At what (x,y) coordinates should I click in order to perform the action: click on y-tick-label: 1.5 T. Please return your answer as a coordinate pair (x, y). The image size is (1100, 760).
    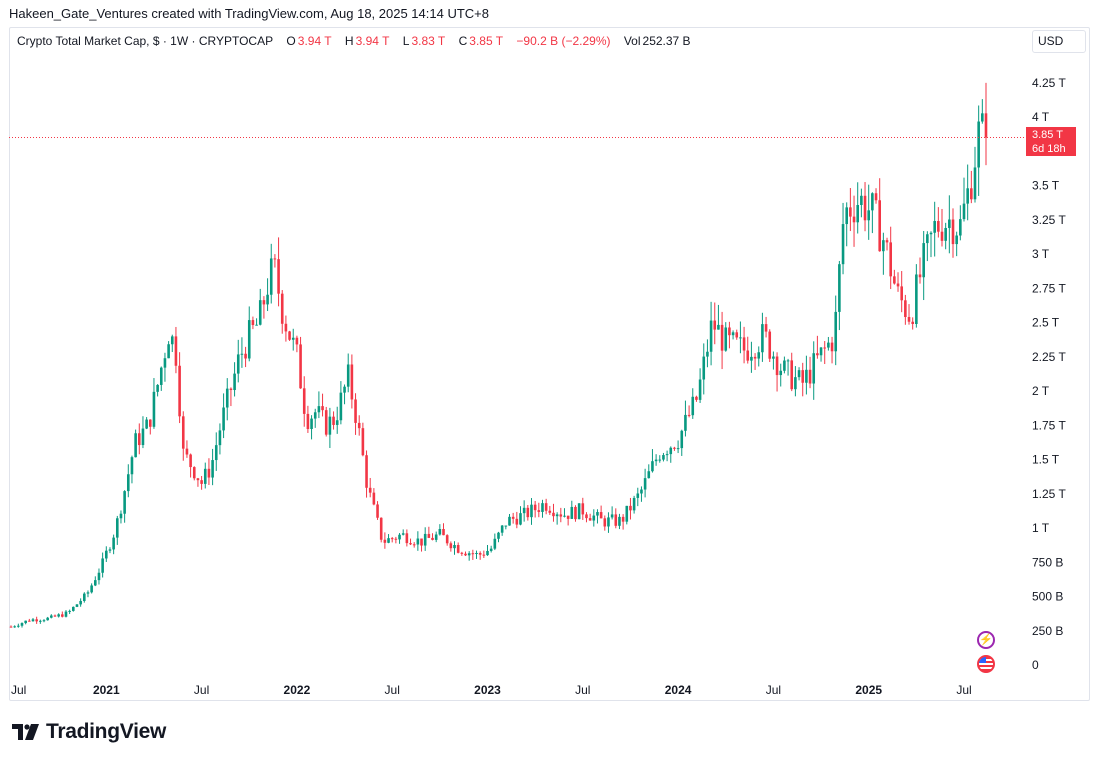
    Looking at the image, I should click on (1046, 460).